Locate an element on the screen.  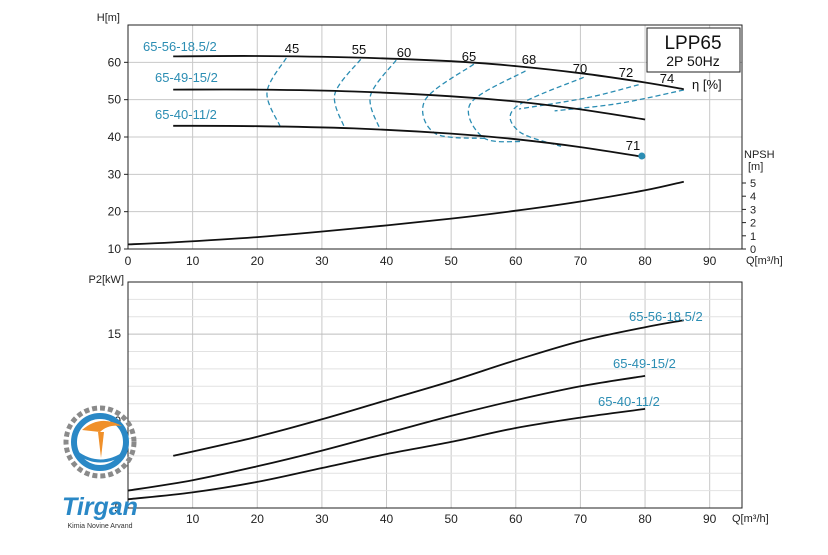
y-tick-label: 20 is located at coordinates (115, 212).